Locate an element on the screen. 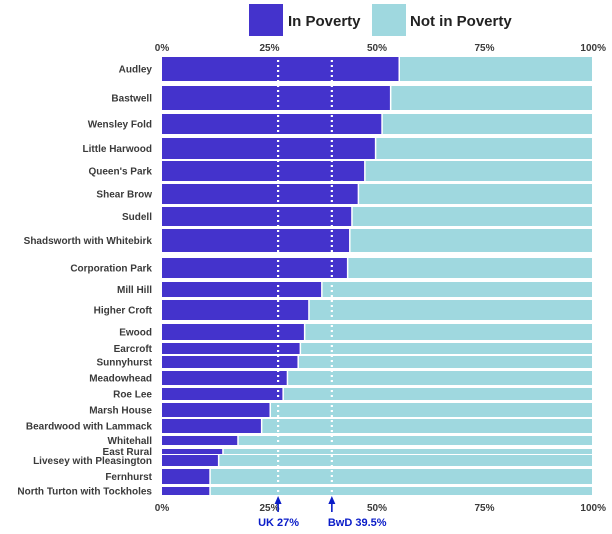 This screenshot has width=612, height=534. legend-label-in-poverty: In Poverty is located at coordinates (324, 21).